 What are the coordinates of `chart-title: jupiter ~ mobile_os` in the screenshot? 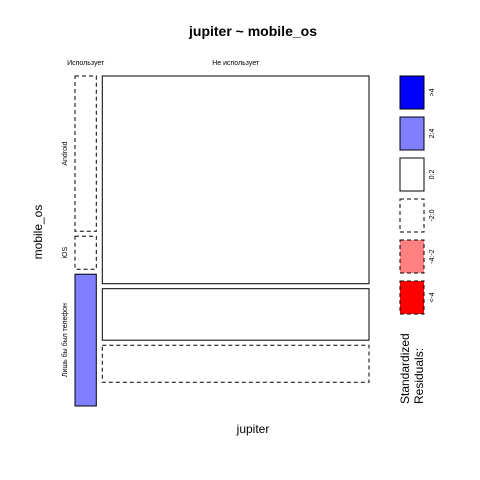 It's located at (252, 31).